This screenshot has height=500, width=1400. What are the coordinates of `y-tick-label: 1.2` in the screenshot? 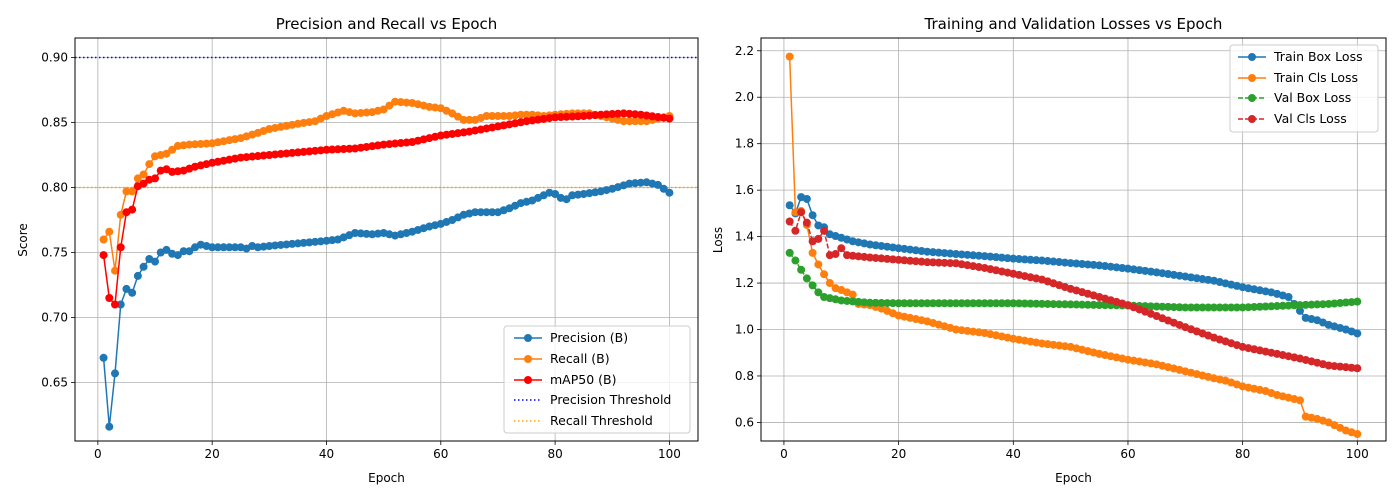 It's located at (744, 283).